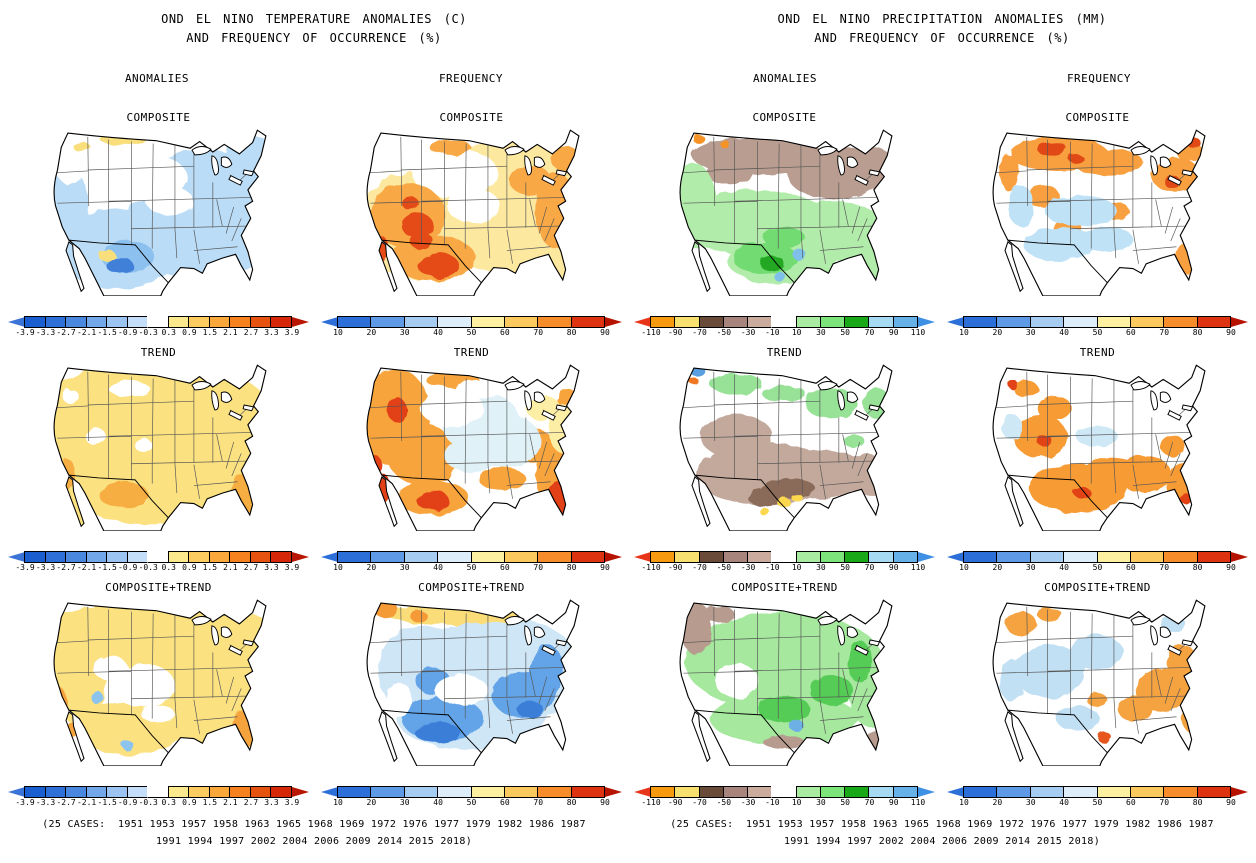 The height and width of the screenshot is (863, 1256). Describe the element at coordinates (471, 117) in the screenshot. I see `map-statistic-label: COMPOSITE` at that location.